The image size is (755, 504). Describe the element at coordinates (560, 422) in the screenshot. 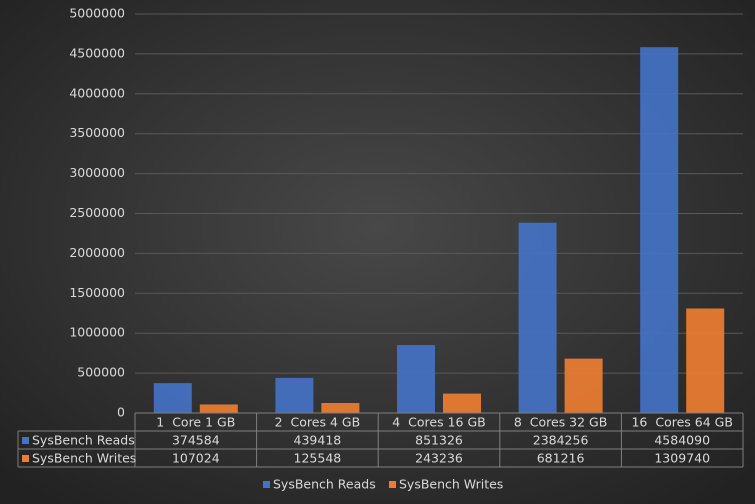

I see `x-tick-label: 8 Cores 32 GB` at that location.